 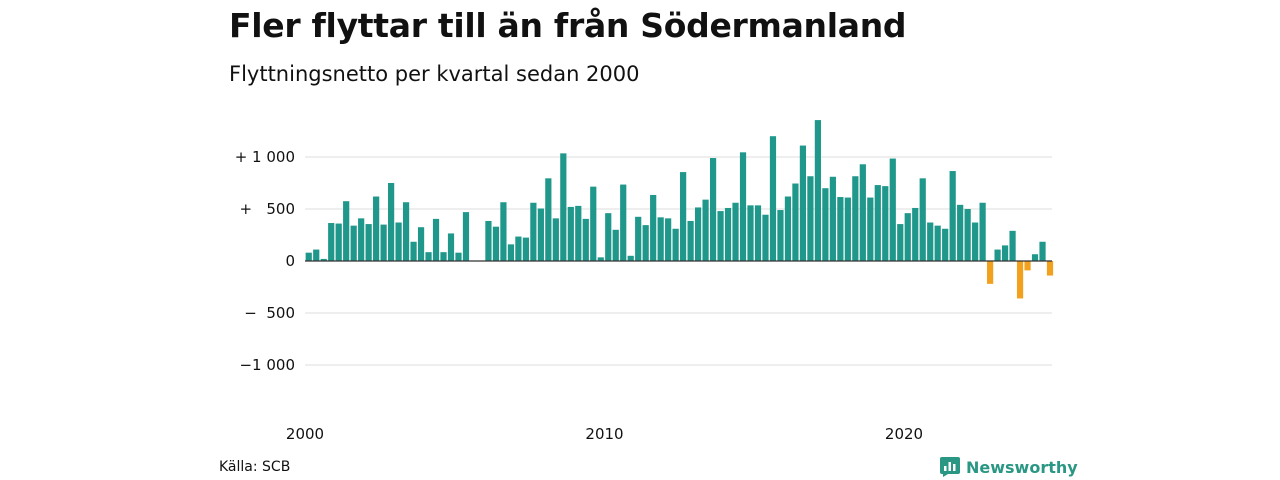 What do you see at coordinates (267, 365) in the screenshot?
I see `y-tick-label: −1 000` at bounding box center [267, 365].